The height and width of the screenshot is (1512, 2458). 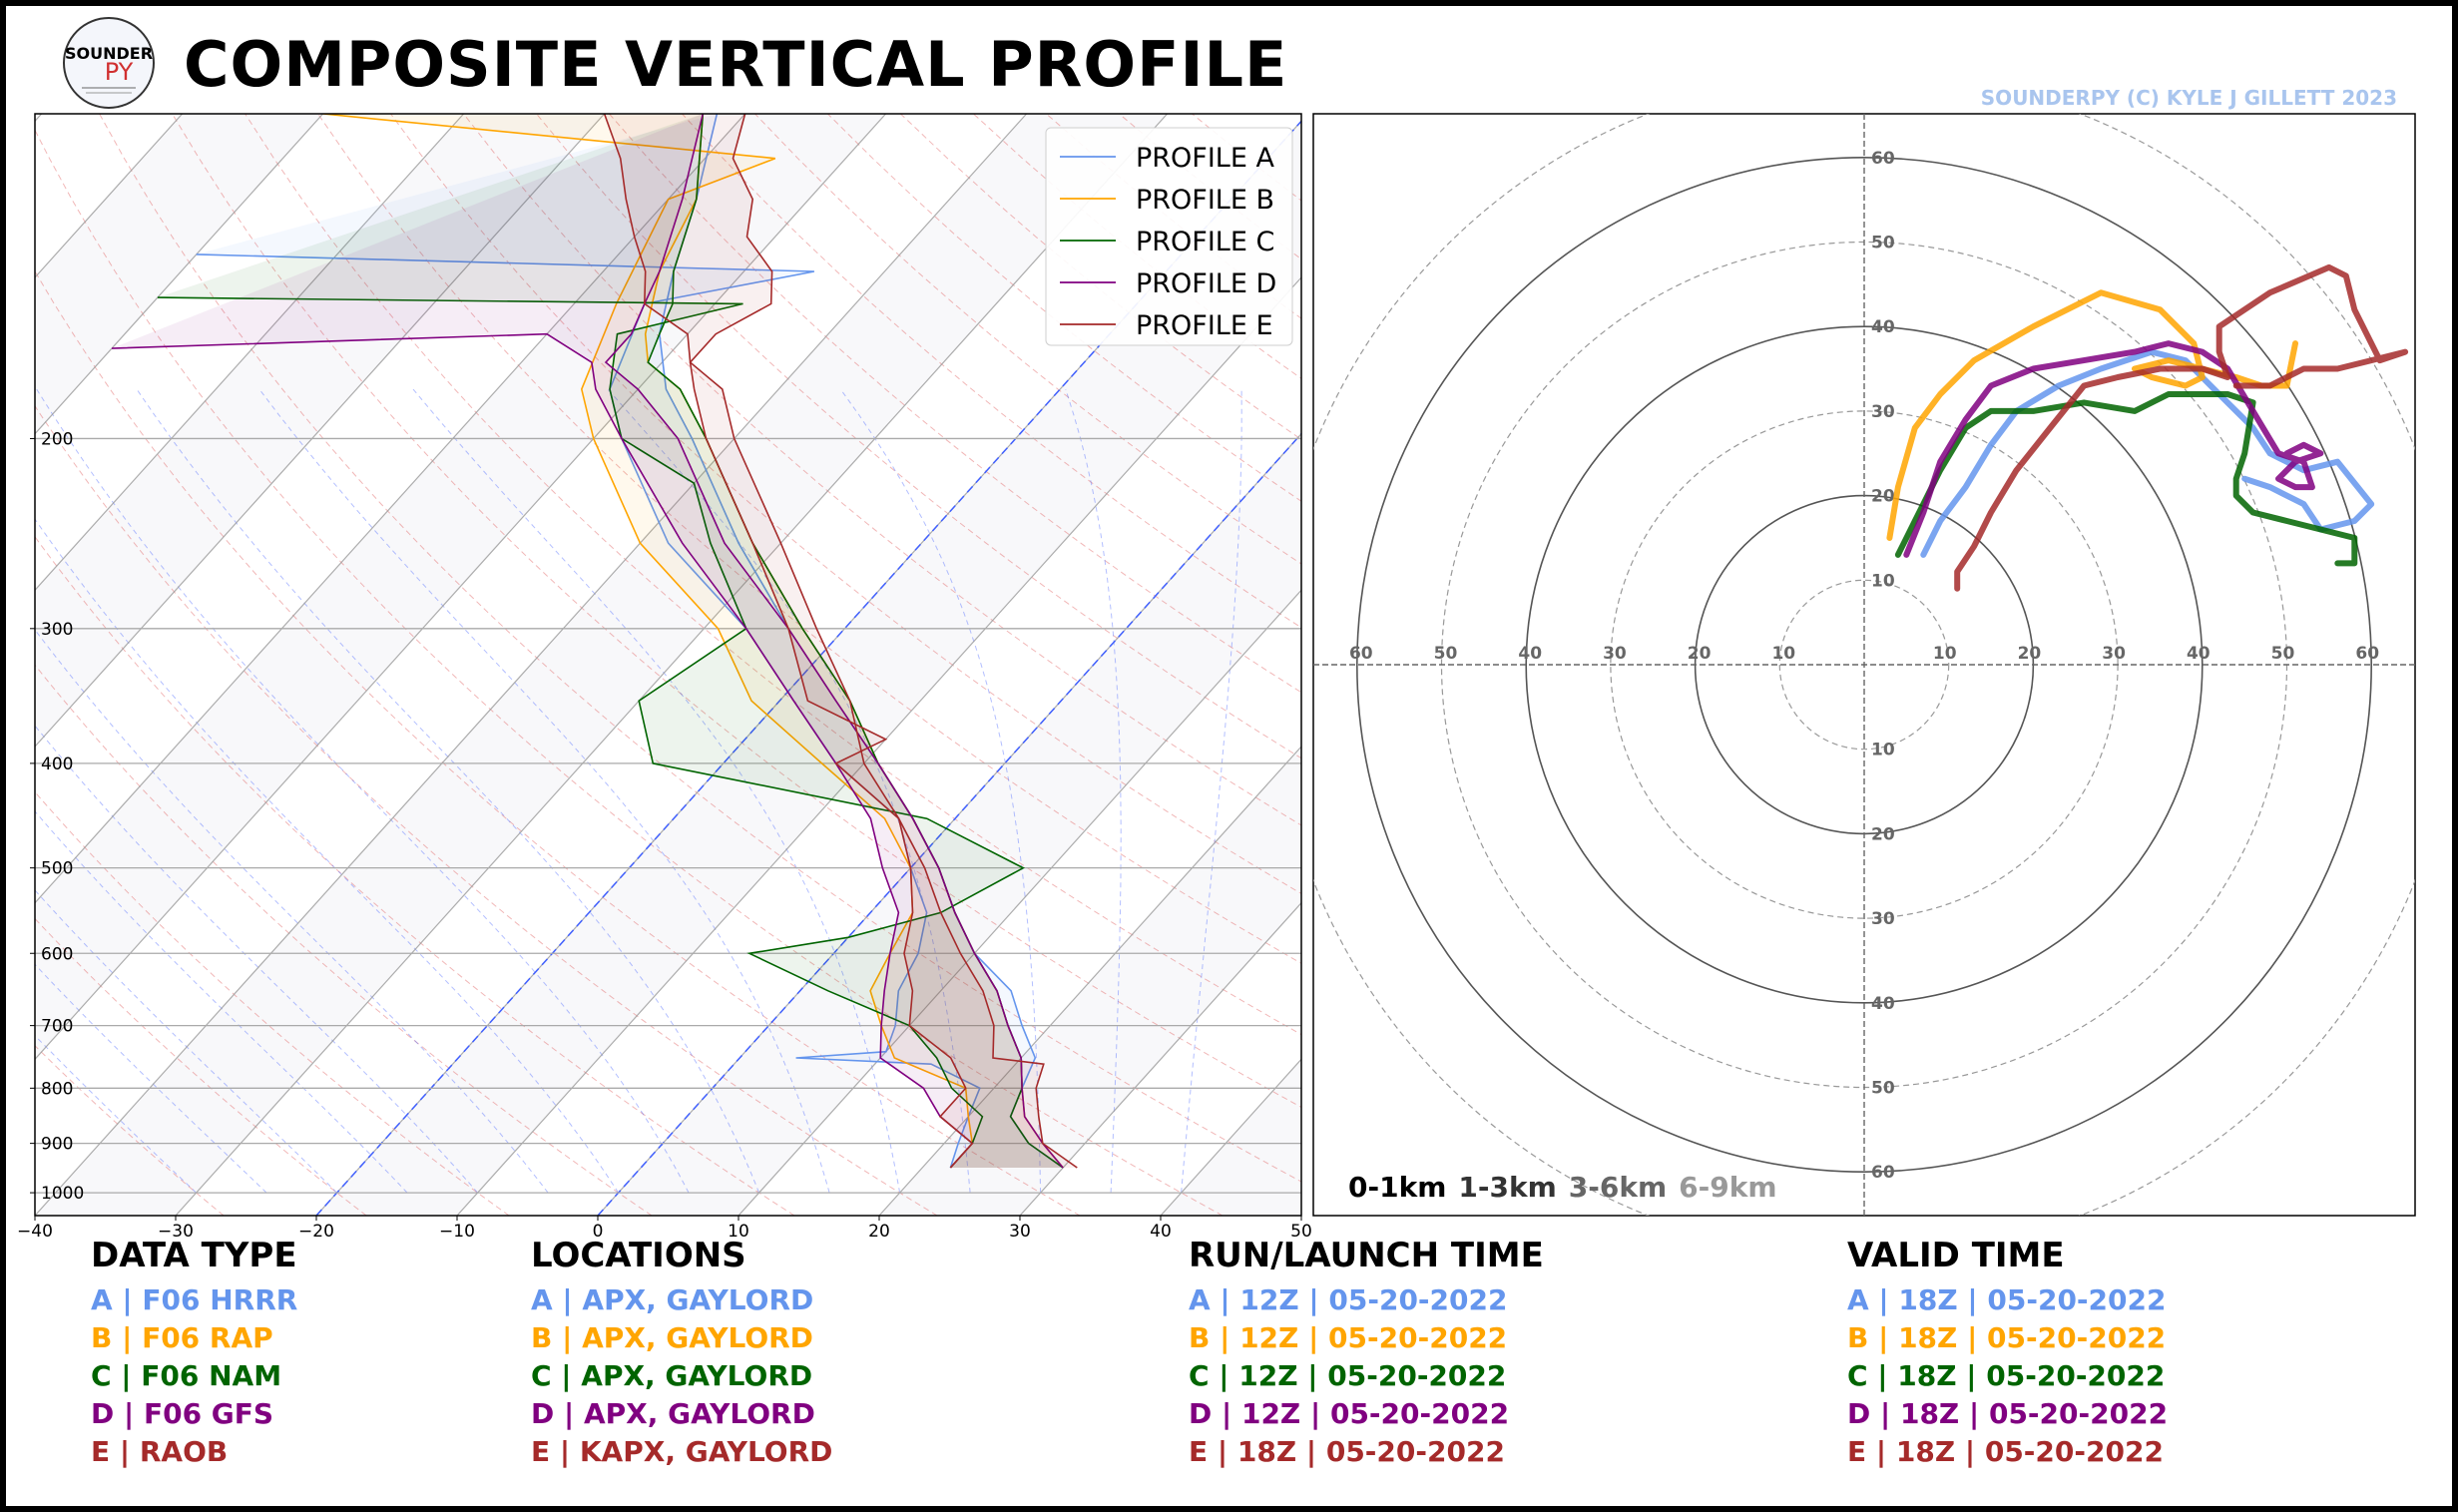 I want to click on info-header: DATA TYPE, so click(x=194, y=1255).